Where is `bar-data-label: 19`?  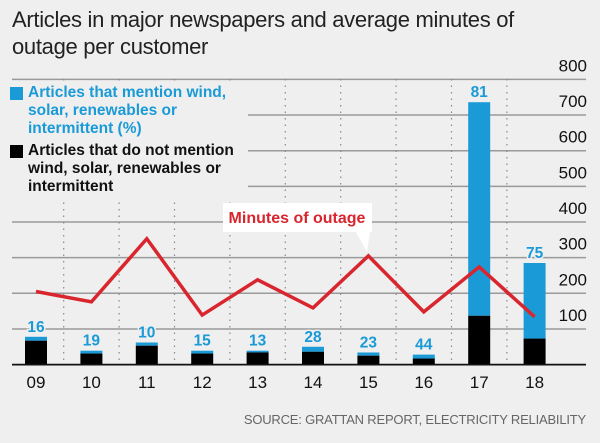 bar-data-label: 19 is located at coordinates (92, 341).